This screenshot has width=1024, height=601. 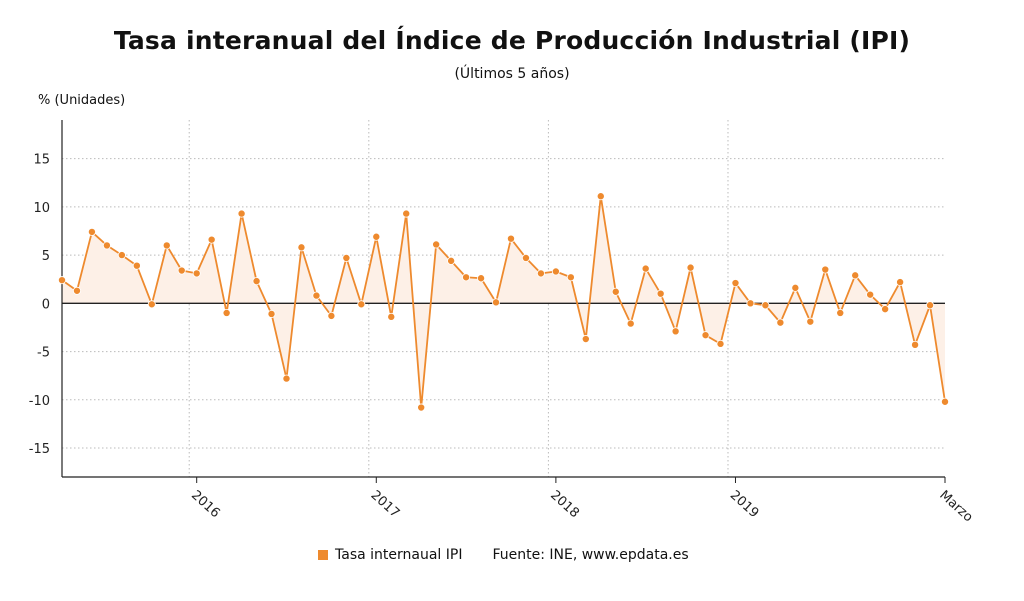 What do you see at coordinates (399, 555) in the screenshot?
I see `legend-label: Tasa internaual IPI` at bounding box center [399, 555].